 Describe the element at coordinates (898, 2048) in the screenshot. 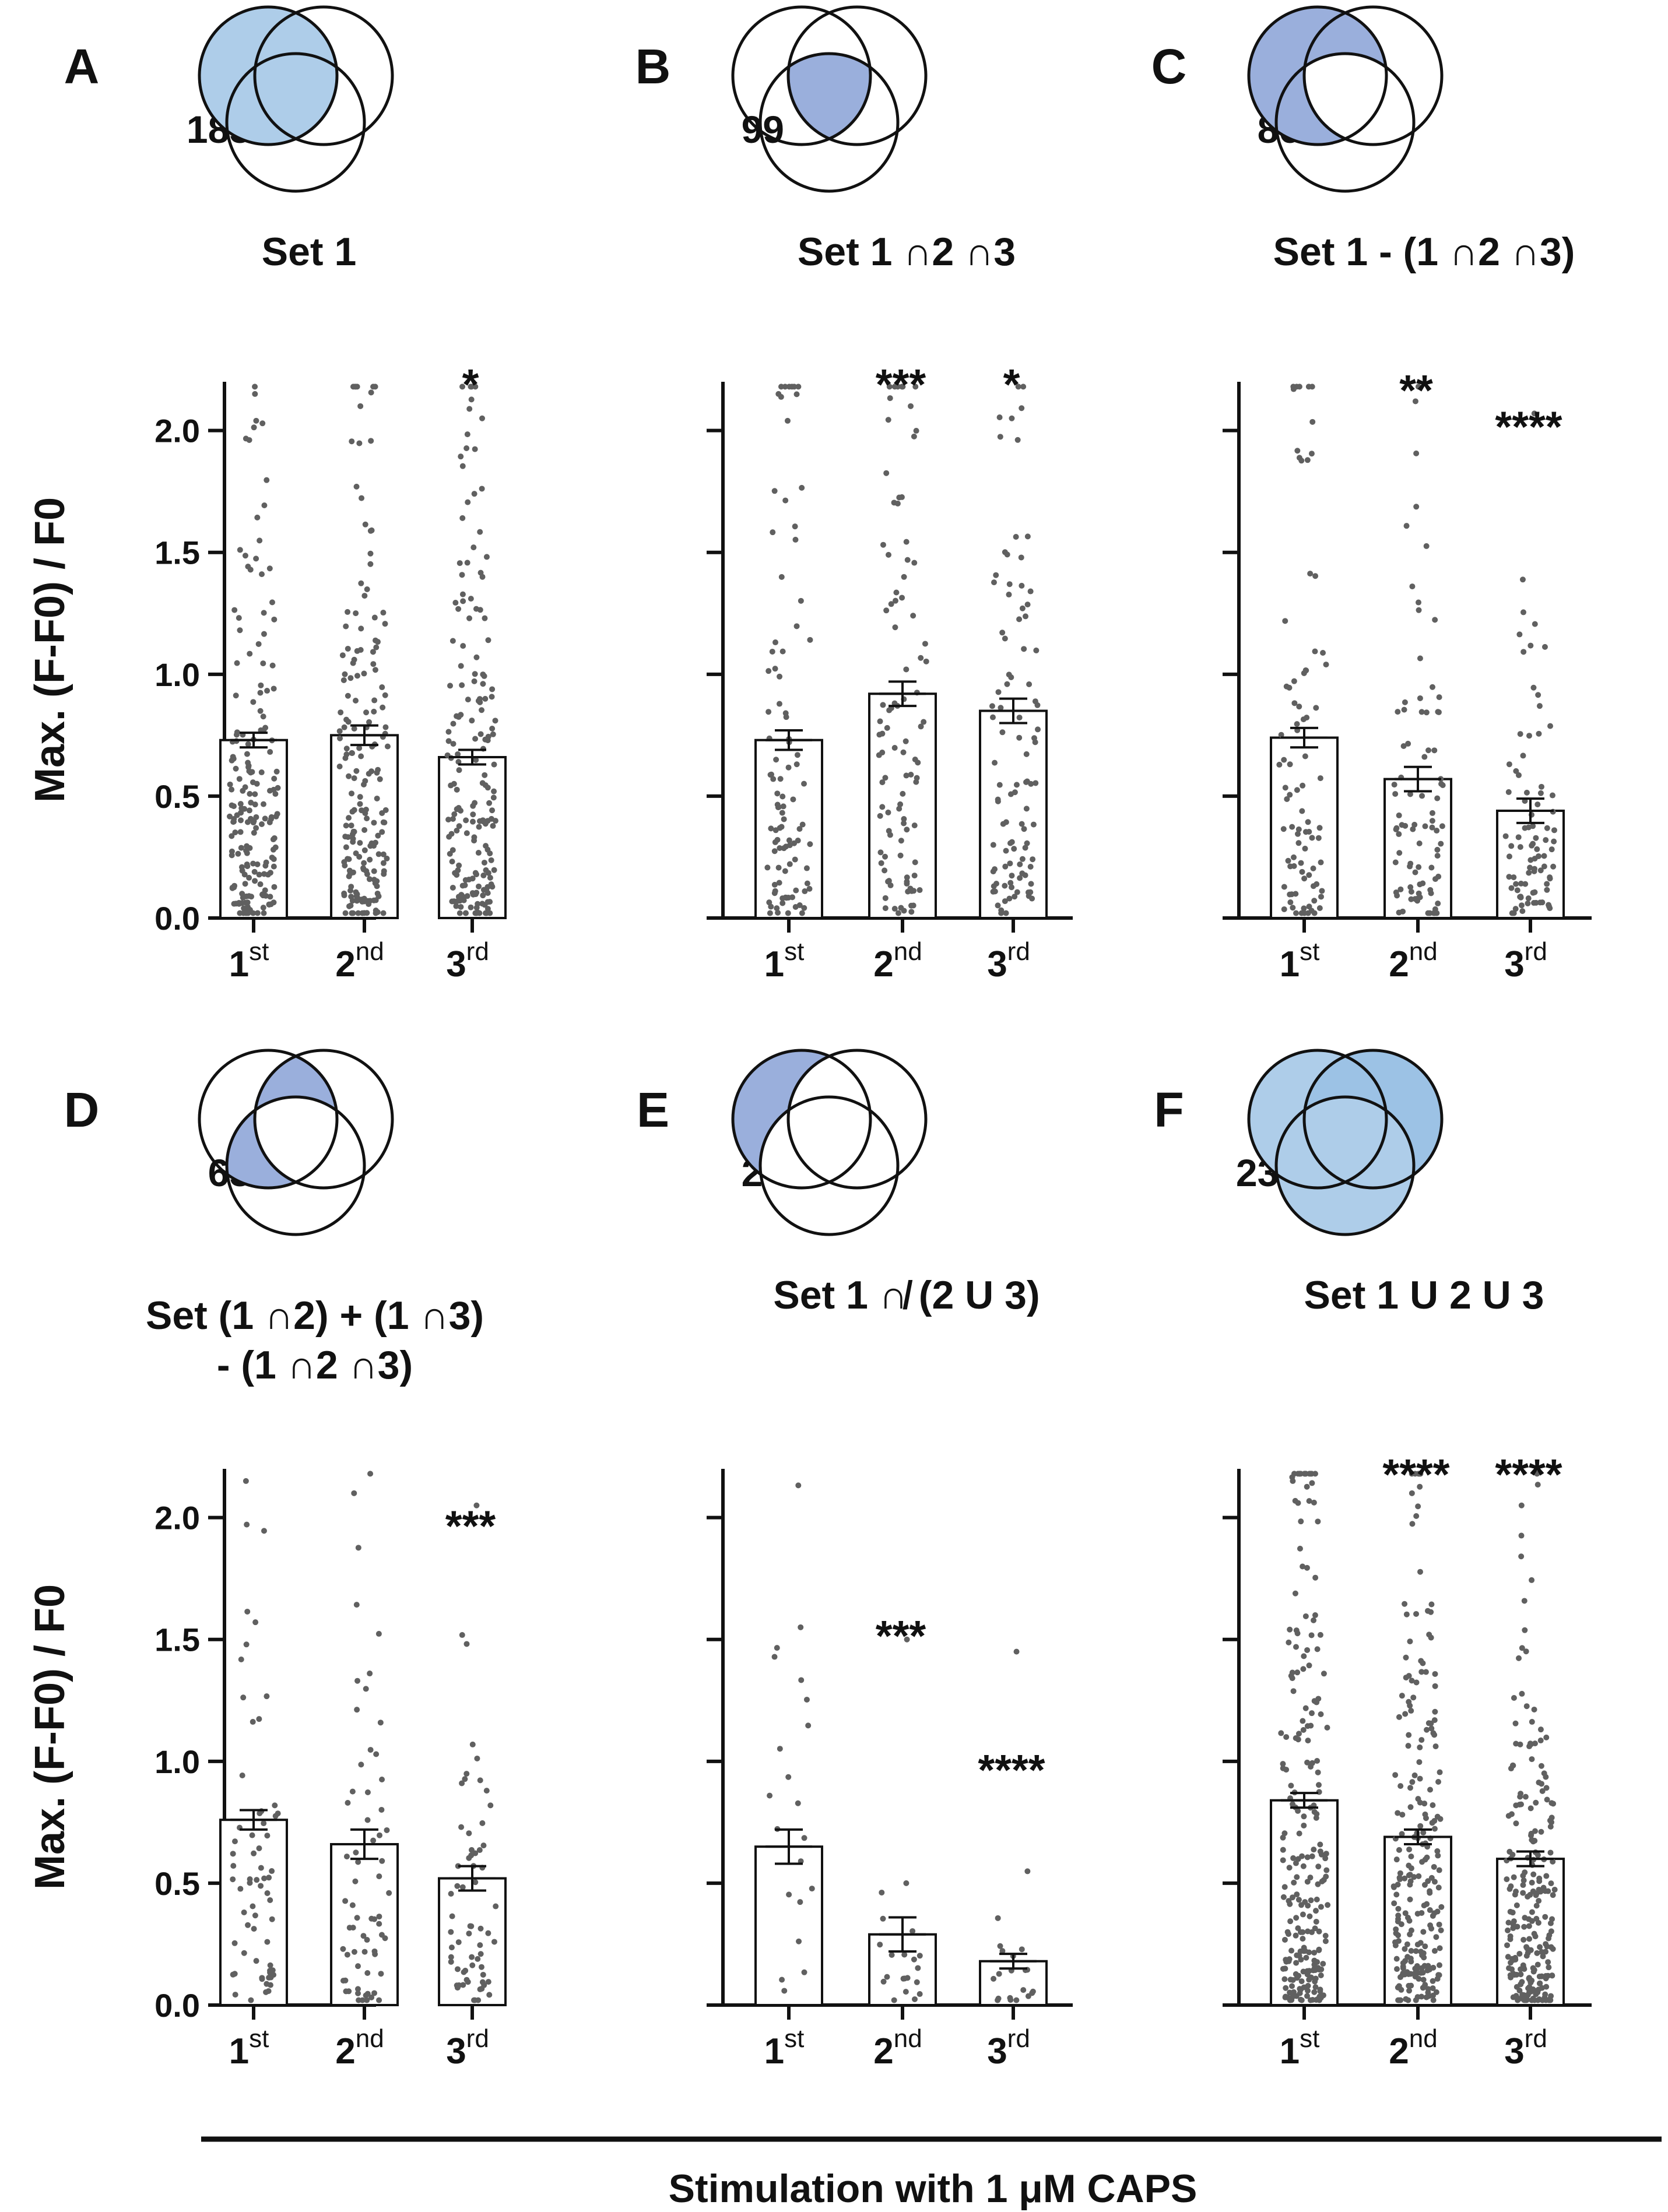

I see `x-tick-label: 2nd` at that location.